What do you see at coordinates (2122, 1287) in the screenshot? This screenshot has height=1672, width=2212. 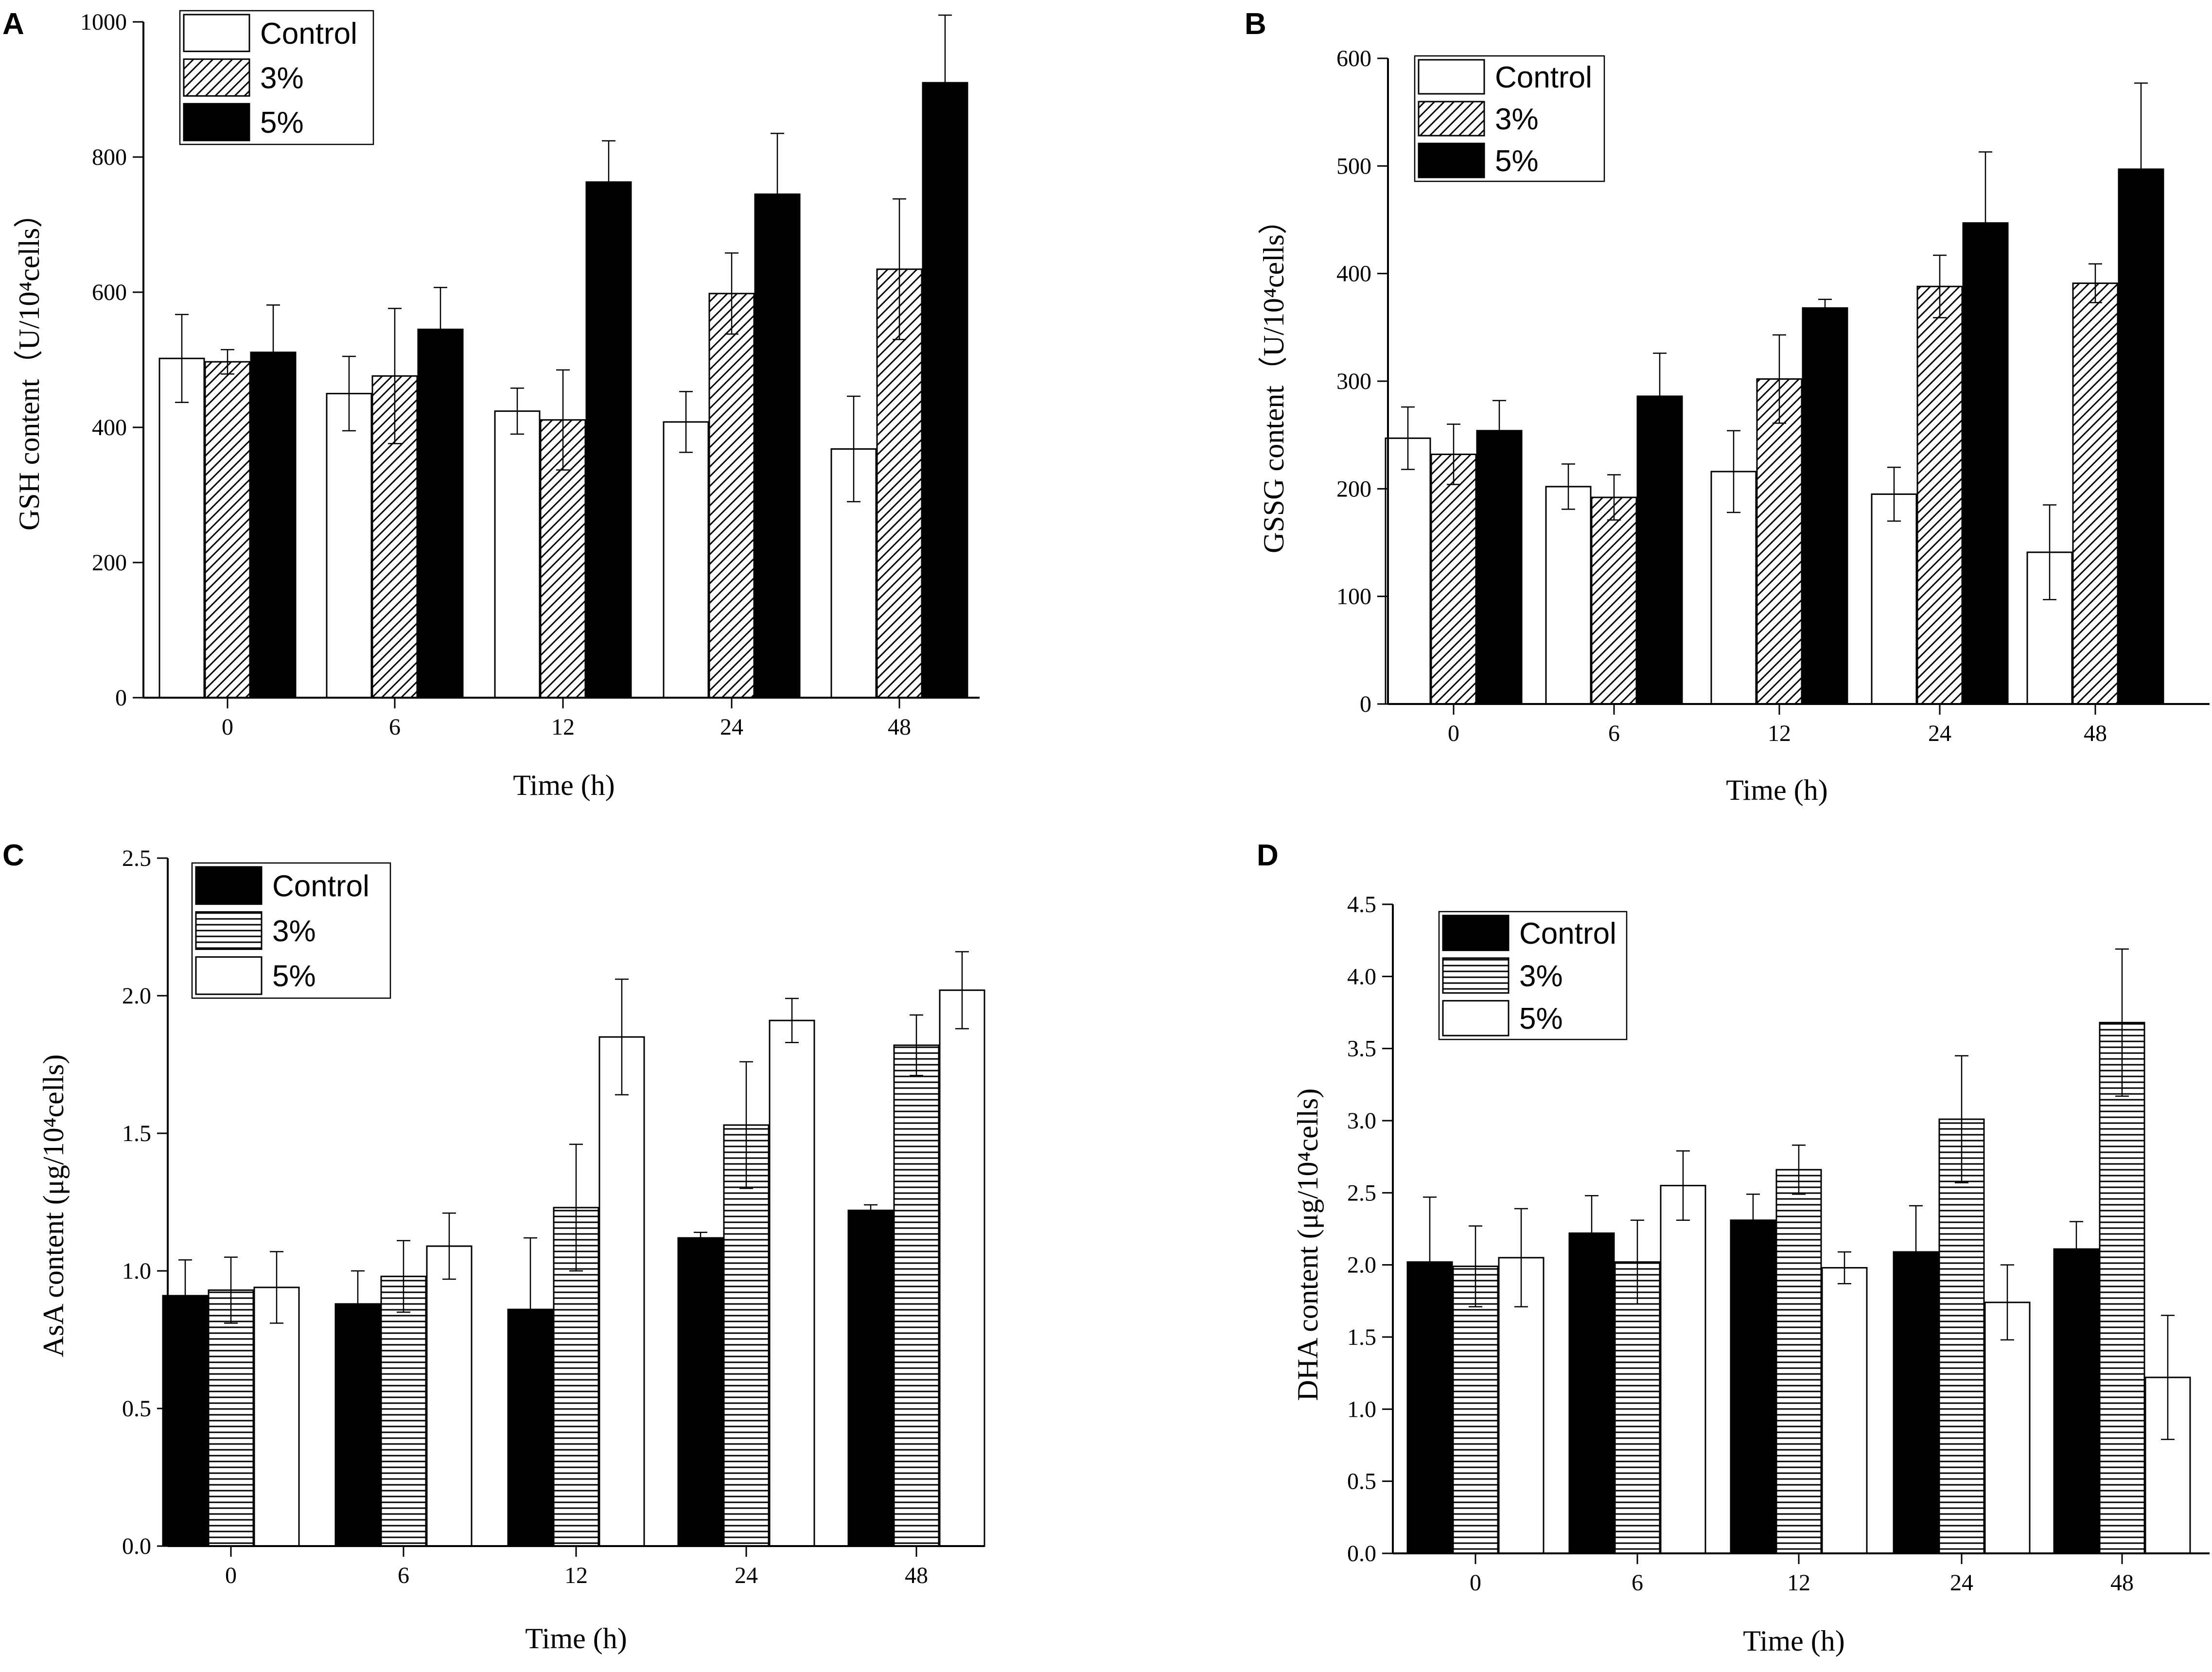 I see `panel-d-bar-3pct-48h` at bounding box center [2122, 1287].